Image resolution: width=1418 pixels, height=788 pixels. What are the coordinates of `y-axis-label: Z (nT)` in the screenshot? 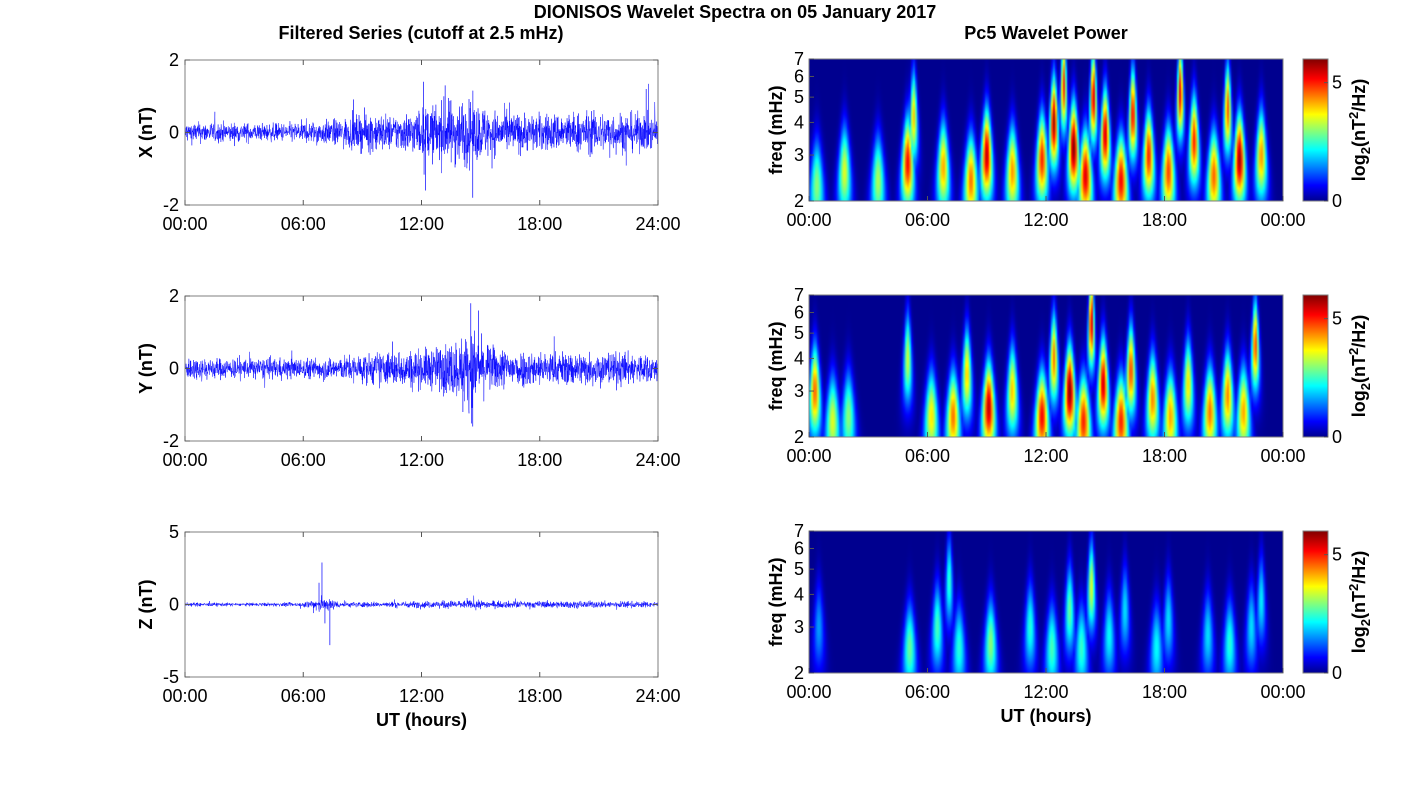 It's located at (146, 605).